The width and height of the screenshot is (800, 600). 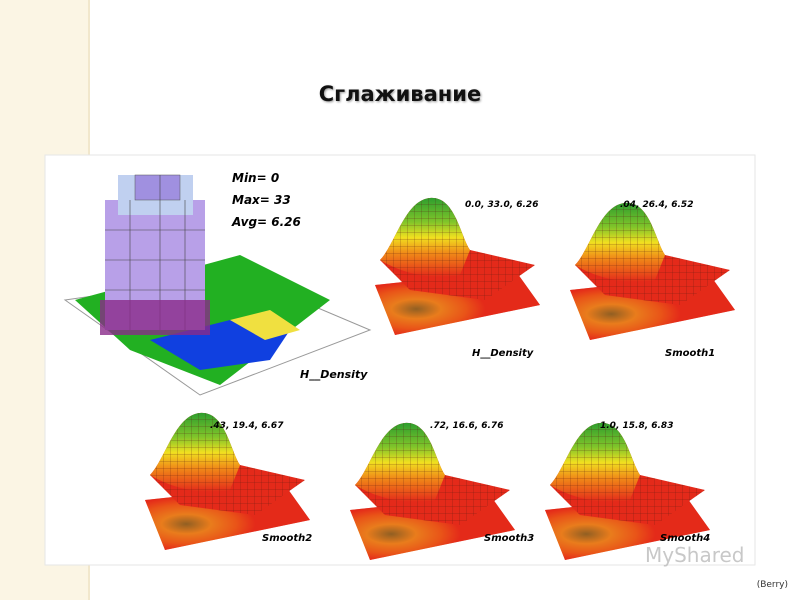 What do you see at coordinates (217, 285) in the screenshot?
I see `histogram-3d` at bounding box center [217, 285].